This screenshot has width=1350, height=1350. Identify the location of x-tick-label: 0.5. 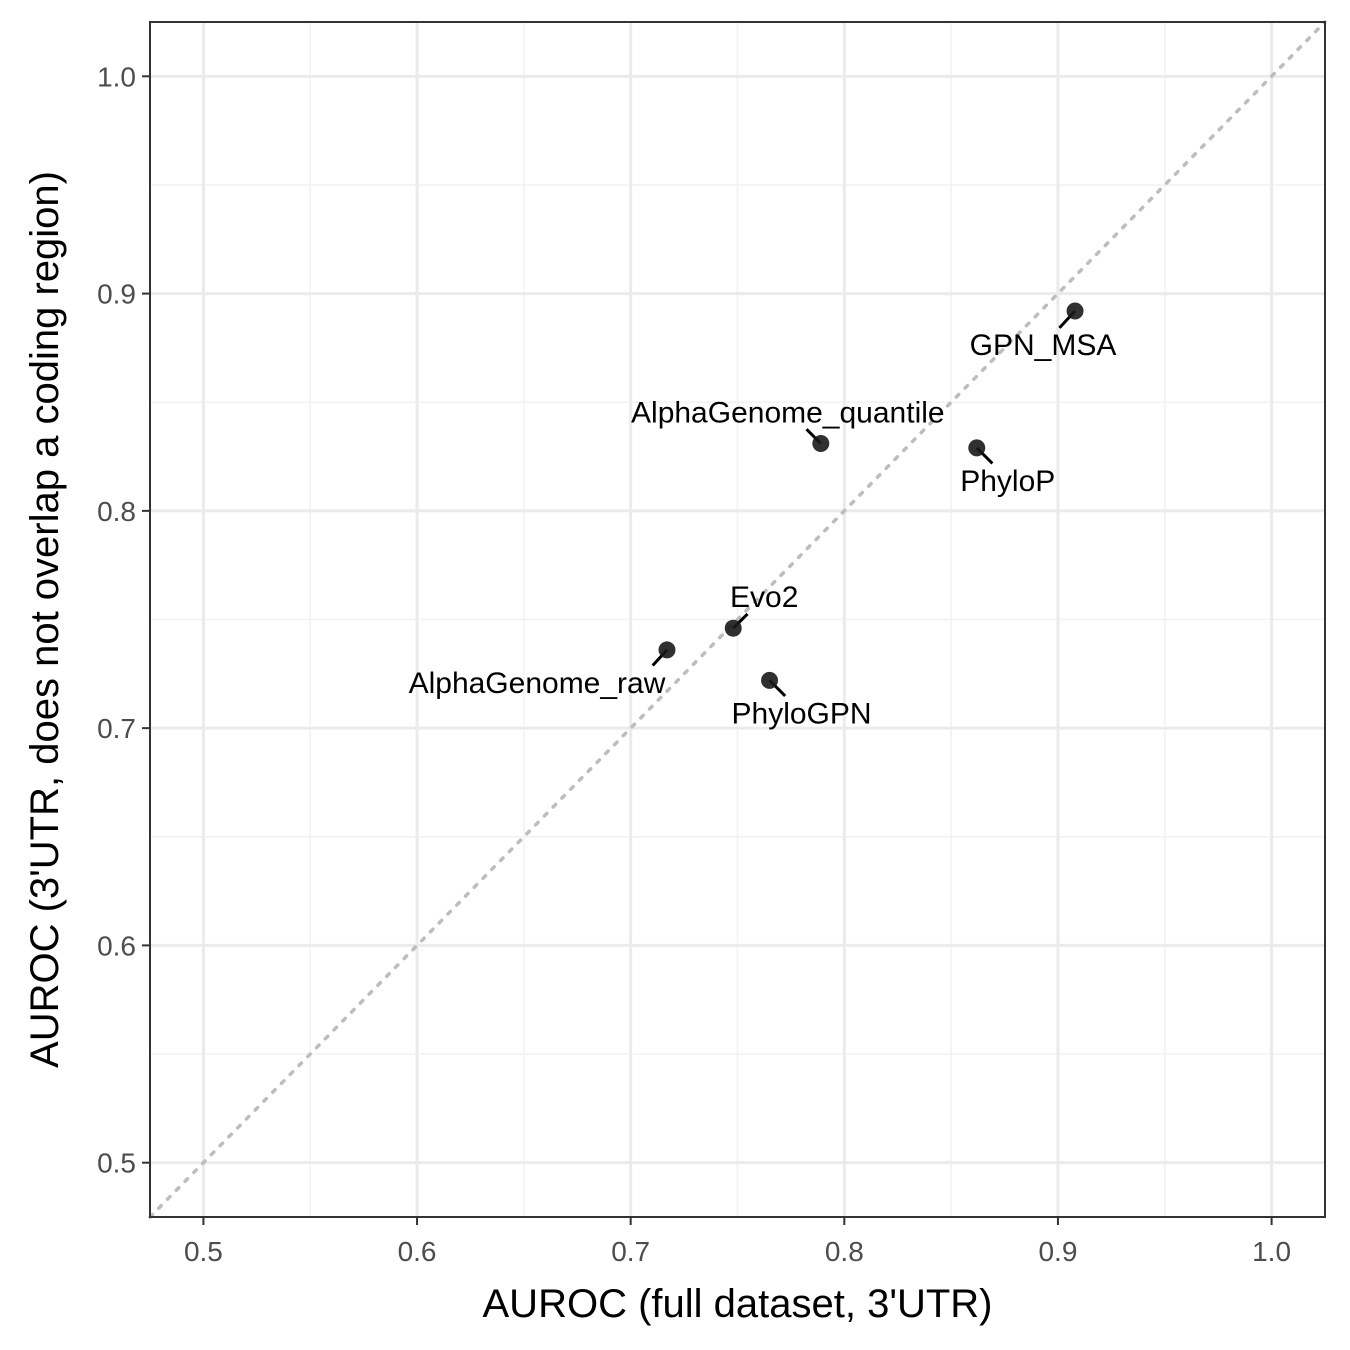
(203, 1251).